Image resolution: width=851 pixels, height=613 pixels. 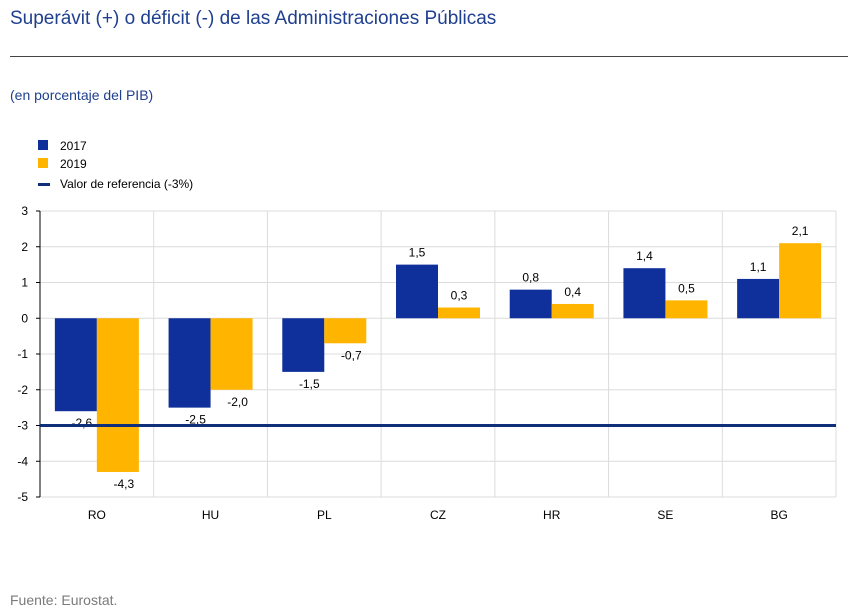 What do you see at coordinates (552, 515) in the screenshot?
I see `x-tick-label: HR` at bounding box center [552, 515].